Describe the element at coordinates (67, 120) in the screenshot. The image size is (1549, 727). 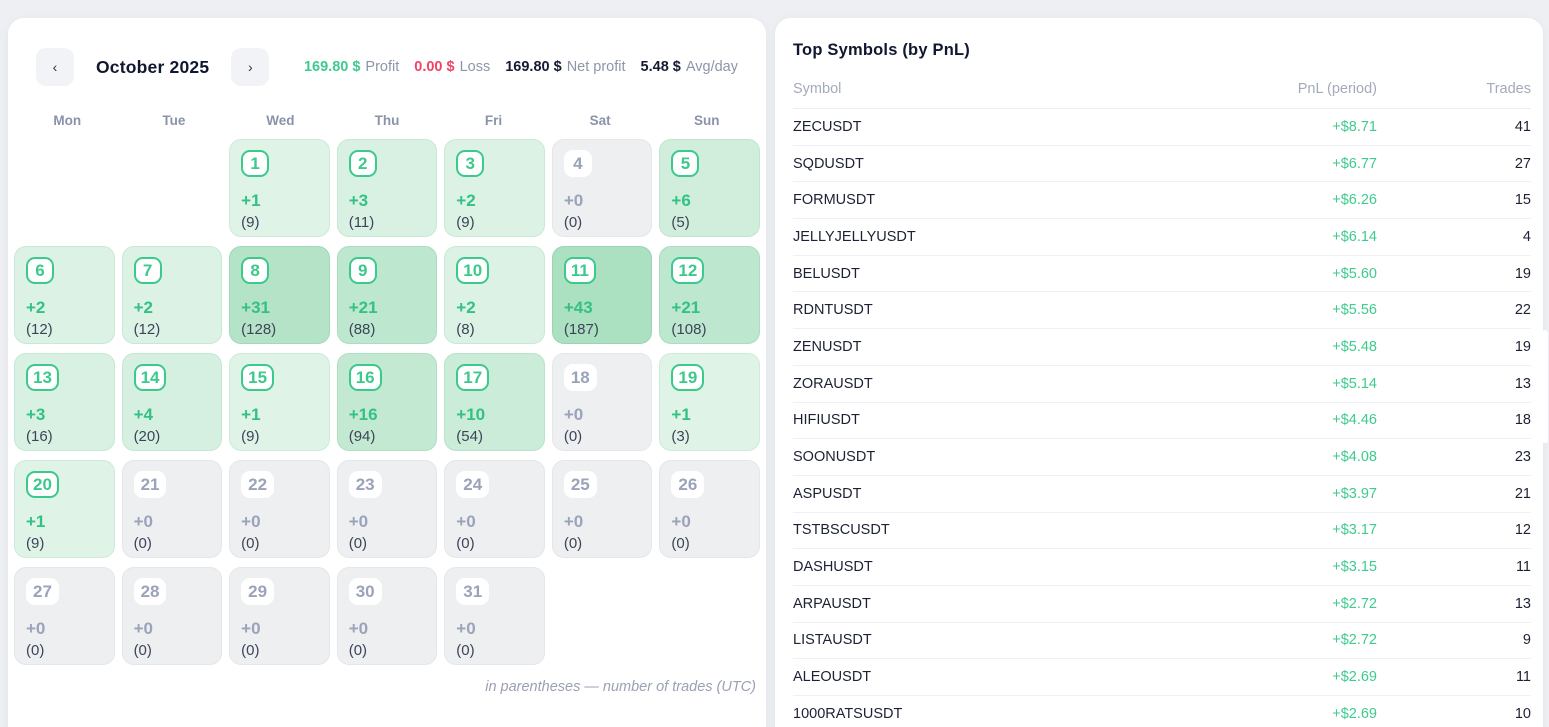
I see `weekday-label-mon: Mon` at that location.